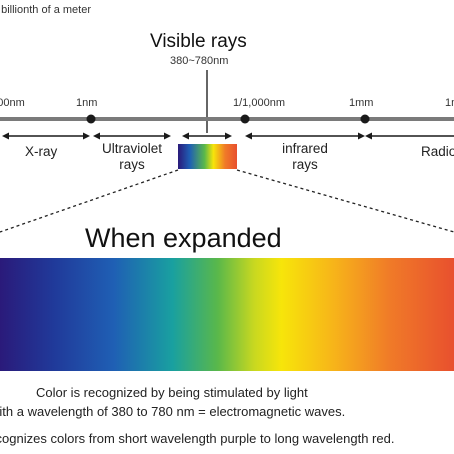 This screenshot has width=454, height=454. I want to click on xray-arrowhead-right, so click(86, 136).